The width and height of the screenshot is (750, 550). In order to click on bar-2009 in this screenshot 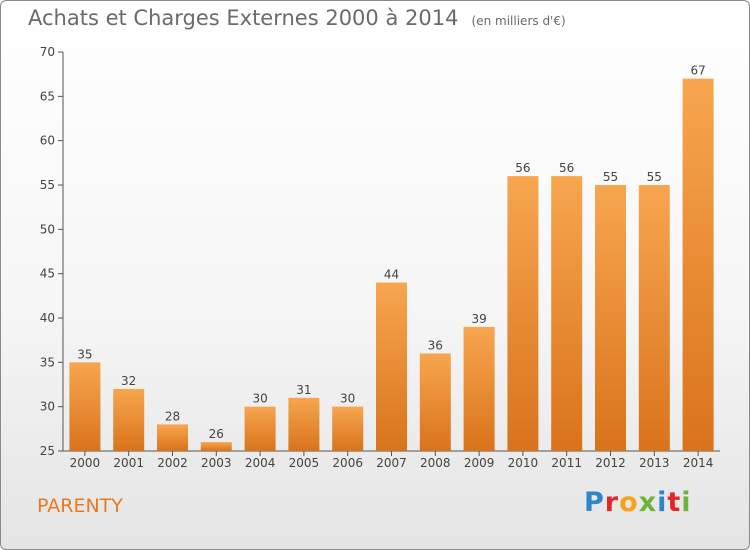, I will do `click(479, 388)`.